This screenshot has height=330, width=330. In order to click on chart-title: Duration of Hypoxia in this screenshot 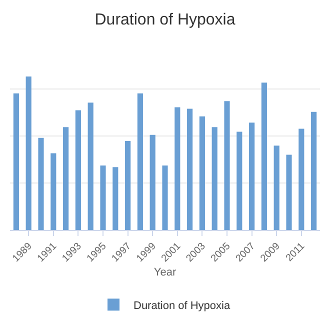, I will do `click(165, 19)`.